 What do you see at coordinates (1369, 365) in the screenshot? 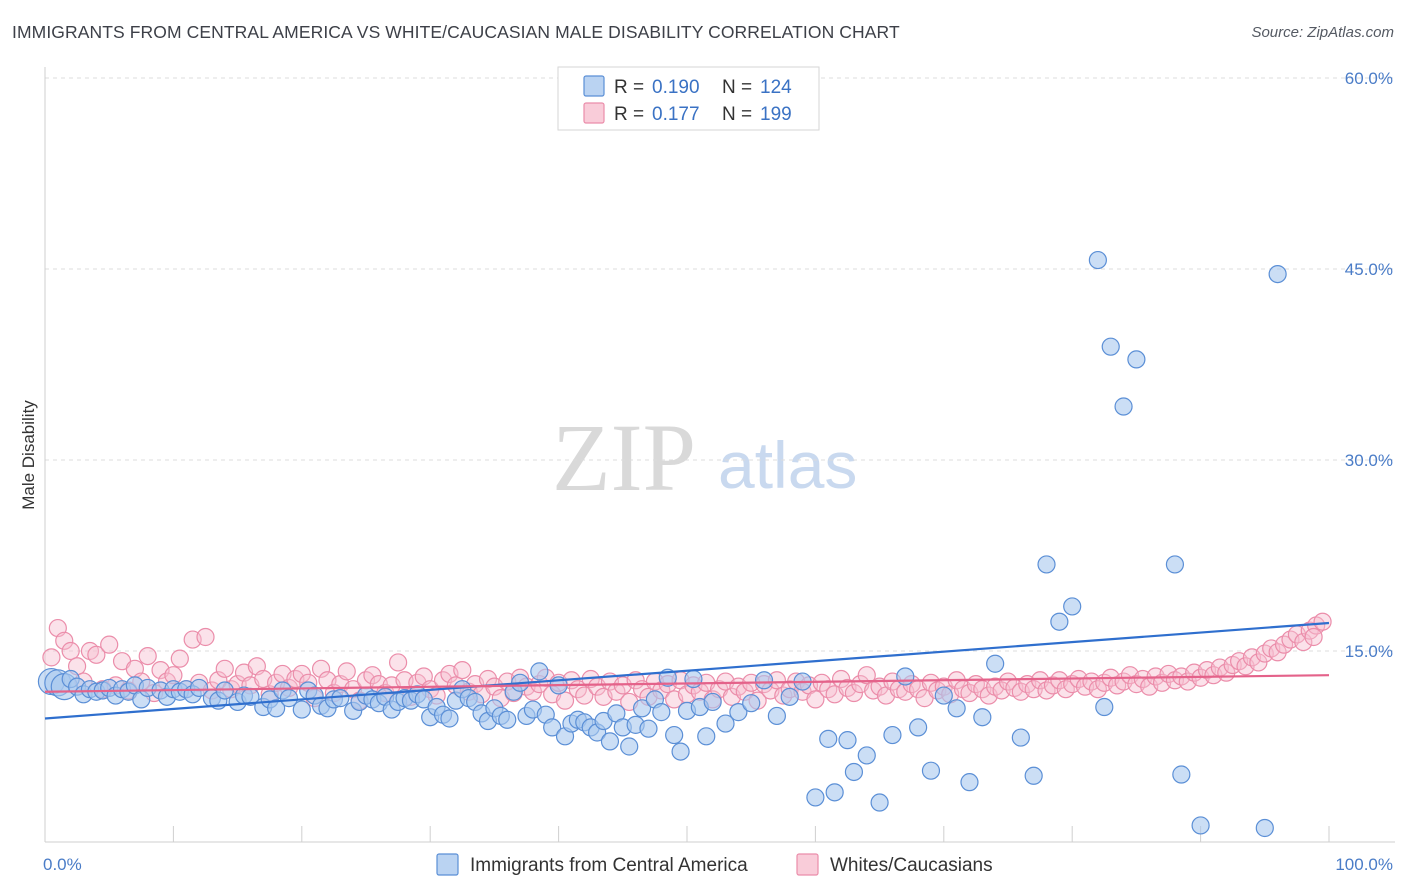
I see `y-tick-labels: 15.0% 30.0% 45.0% 60.0%` at bounding box center [1369, 365].